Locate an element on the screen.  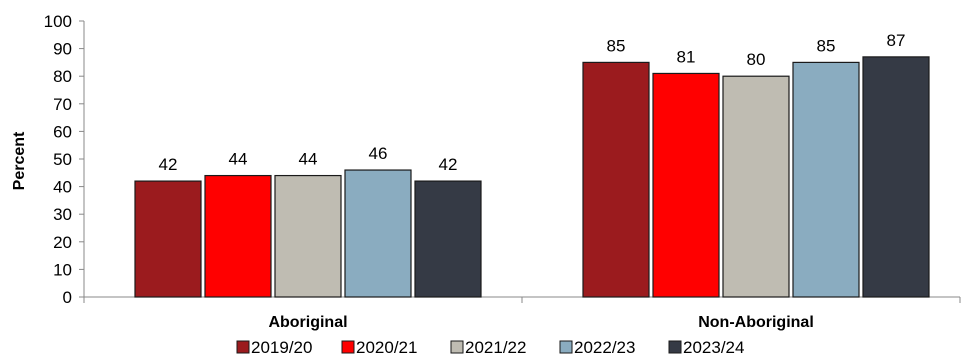
legend-label: 2023/24 is located at coordinates (713, 347).